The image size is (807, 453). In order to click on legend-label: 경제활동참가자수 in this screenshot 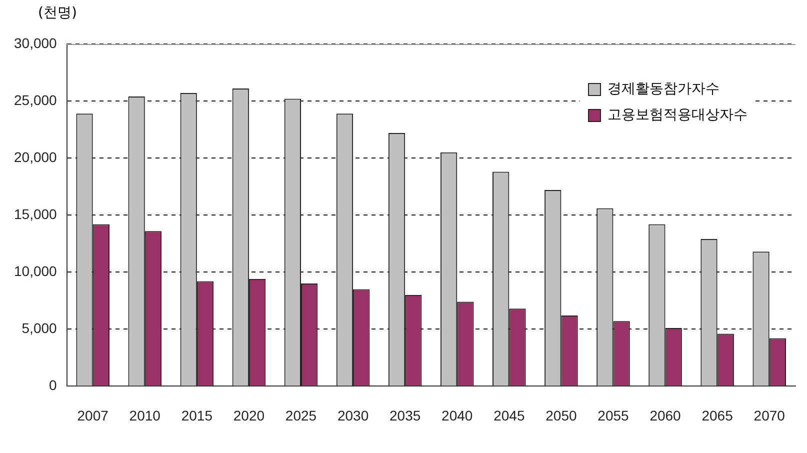, I will do `click(663, 89)`.